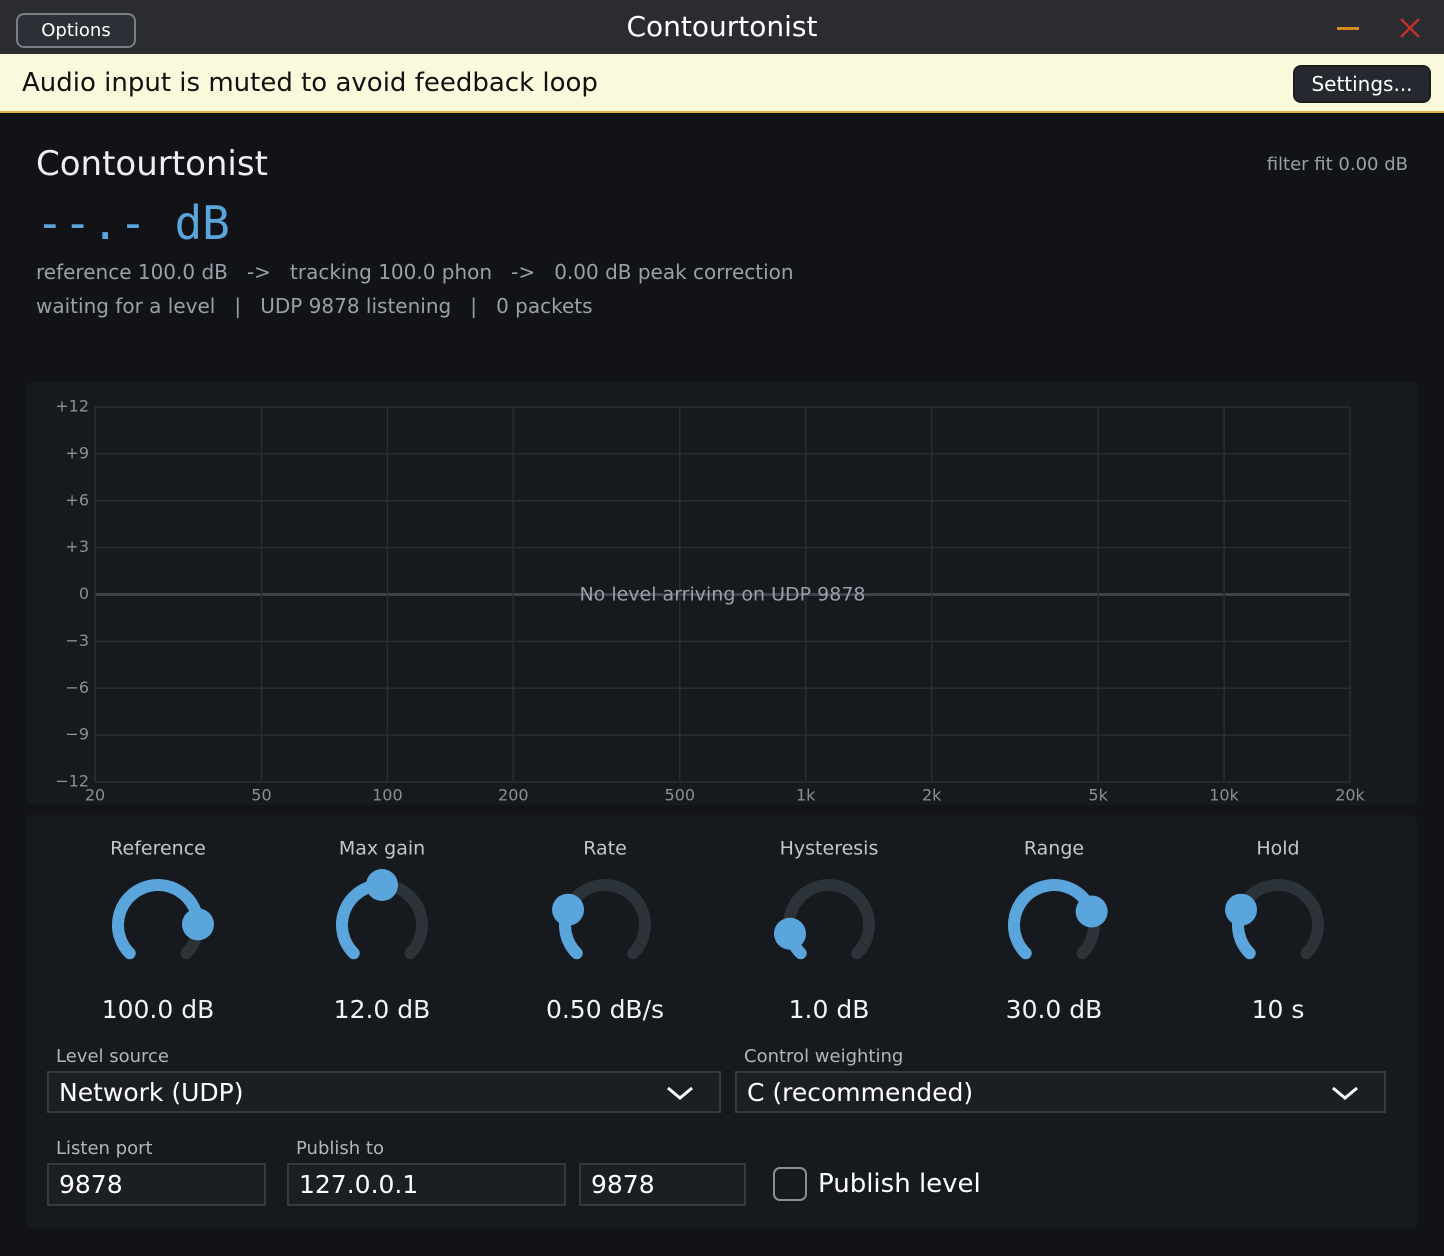  What do you see at coordinates (384, 1092) in the screenshot?
I see `level-source-dropdown: Network (UDP)` at bounding box center [384, 1092].